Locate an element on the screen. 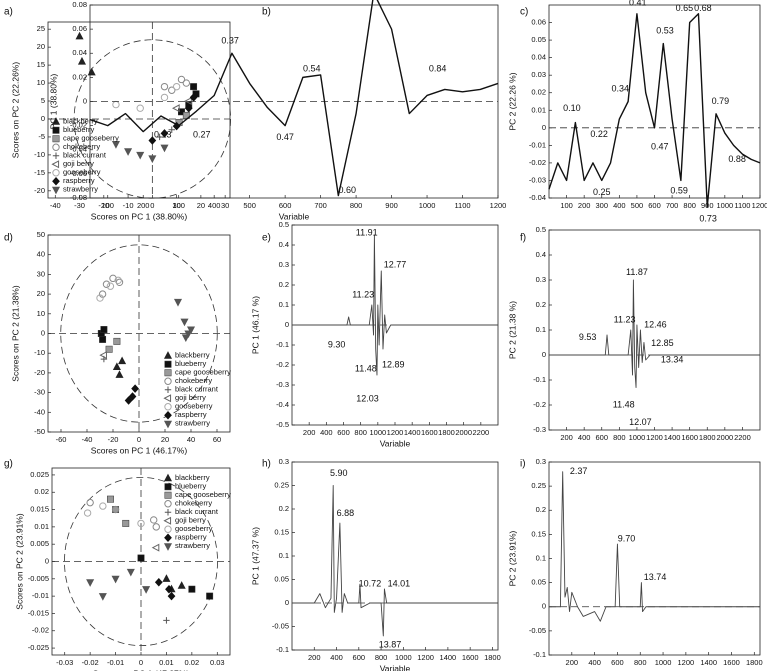 The width and height of the screenshot is (767, 671). x-tick-label: 60 is located at coordinates (217, 439).